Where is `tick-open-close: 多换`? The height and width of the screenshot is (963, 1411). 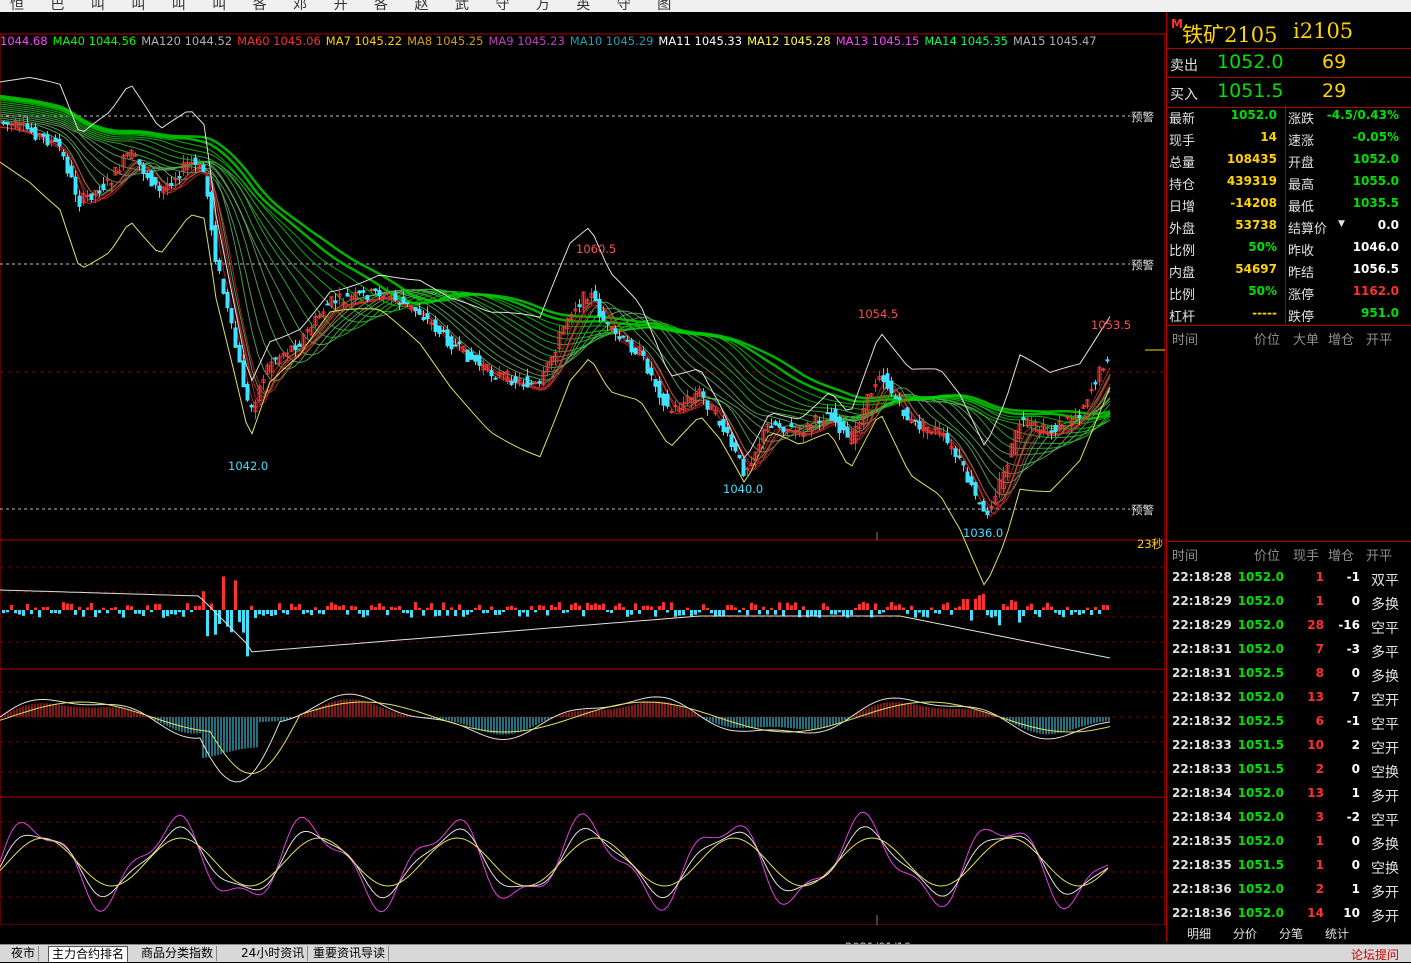 tick-open-close: 多换 is located at coordinates (1385, 845).